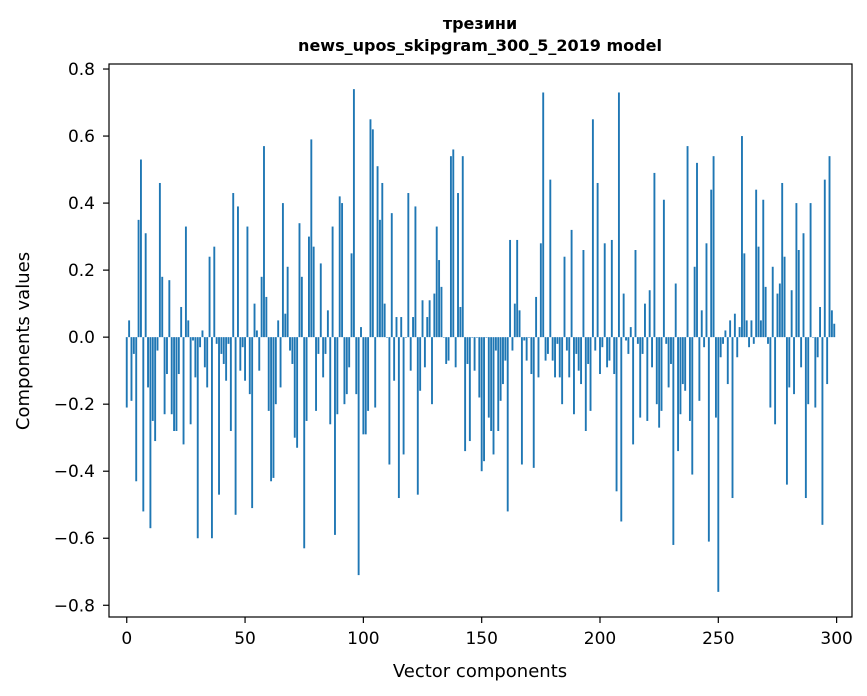 The width and height of the screenshot is (867, 696). Describe the element at coordinates (81, 70) in the screenshot. I see `y-tick-label: 0.8` at that location.